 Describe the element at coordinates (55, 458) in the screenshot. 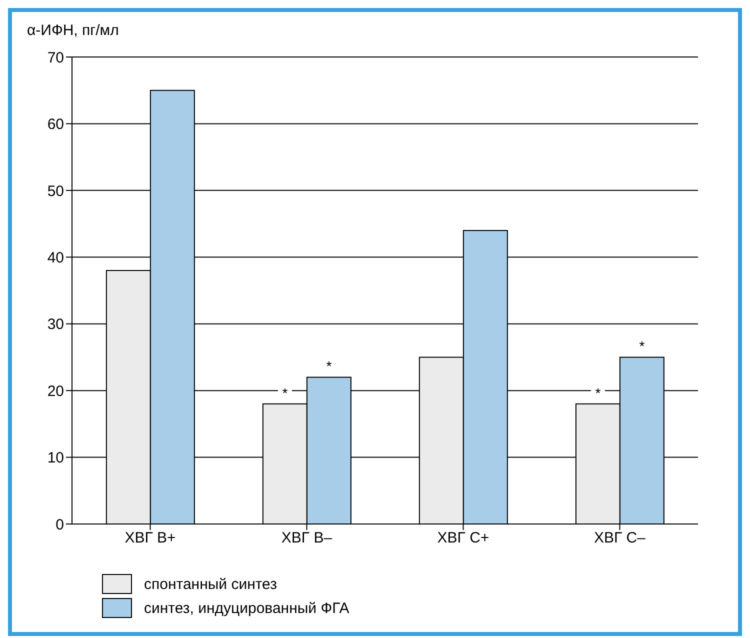

I see `y-tick-label: 10` at that location.